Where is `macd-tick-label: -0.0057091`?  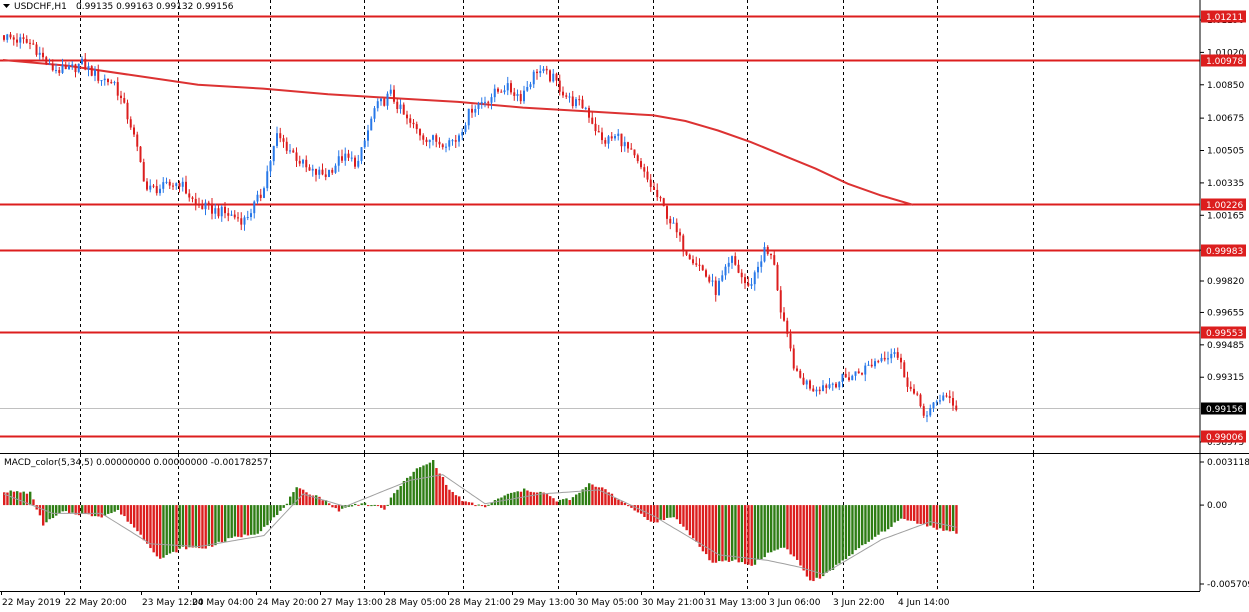
macd-tick-label: -0.0057091 is located at coordinates (1228, 585).